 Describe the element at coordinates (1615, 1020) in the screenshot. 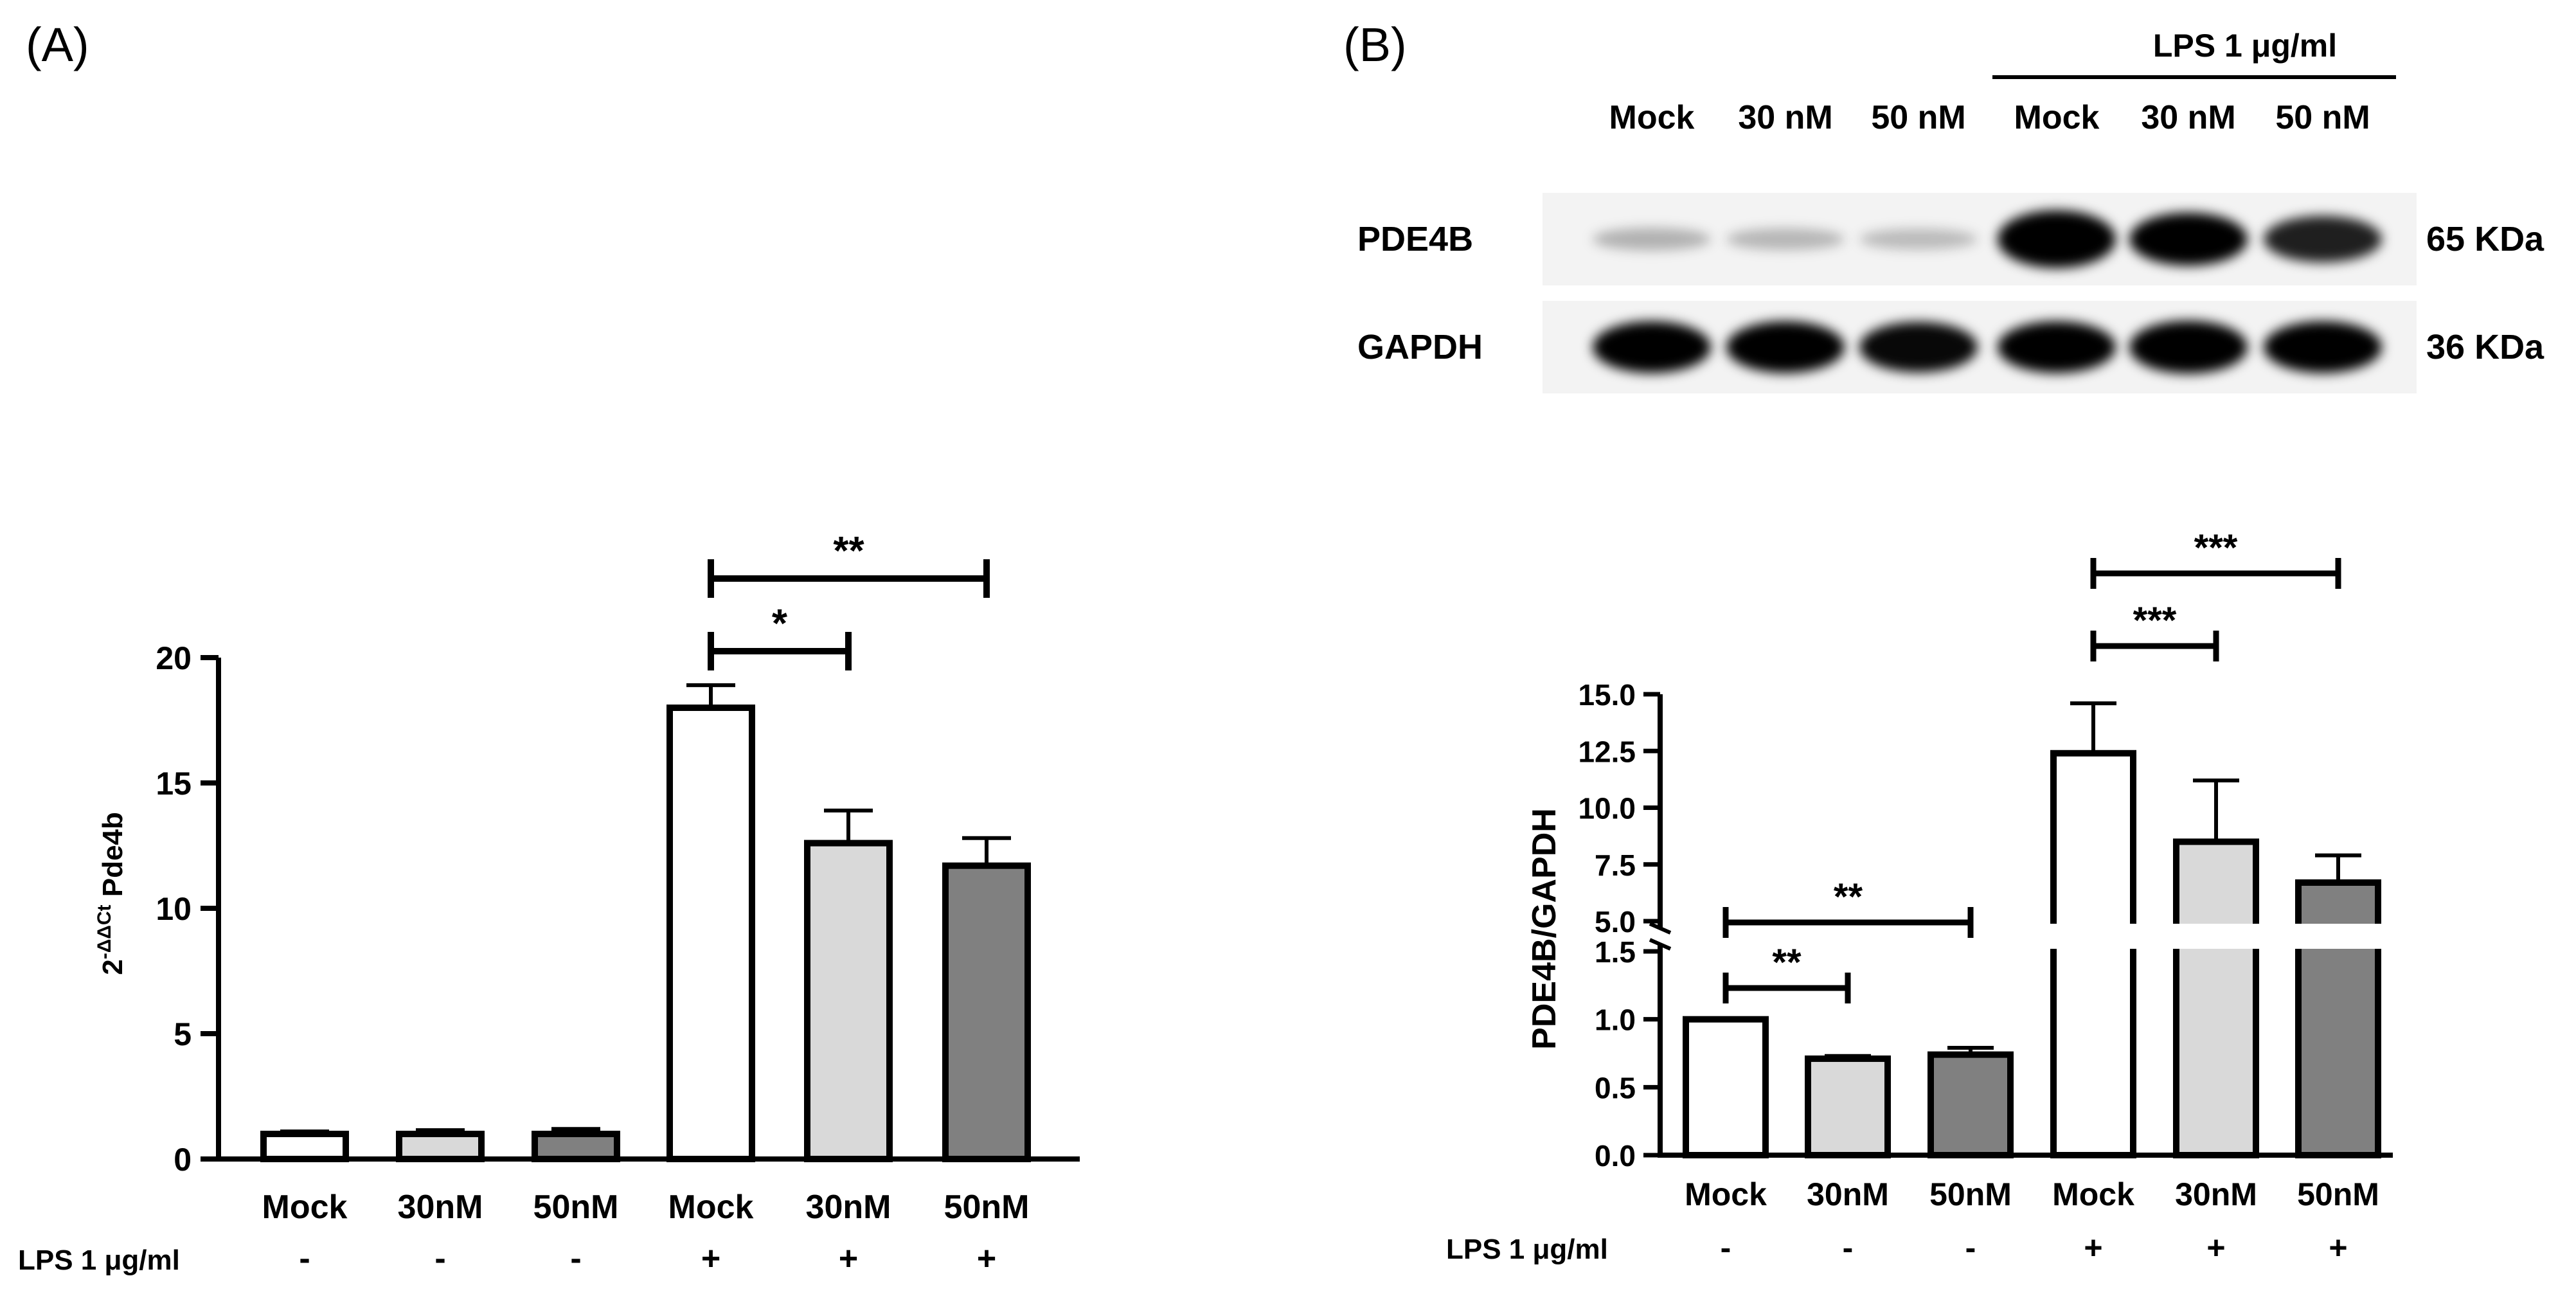

I see `chart-b-y-tick-label: 1.0` at that location.